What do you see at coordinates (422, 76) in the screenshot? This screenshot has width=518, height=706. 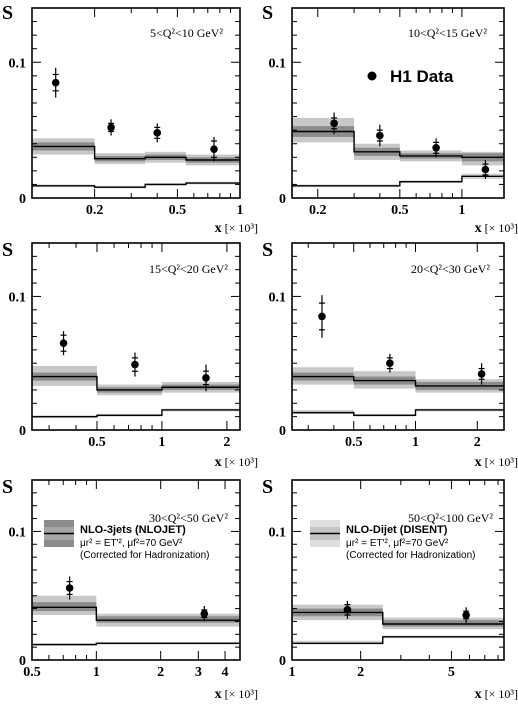 I see `h1-legend-label: H1 Data` at bounding box center [422, 76].